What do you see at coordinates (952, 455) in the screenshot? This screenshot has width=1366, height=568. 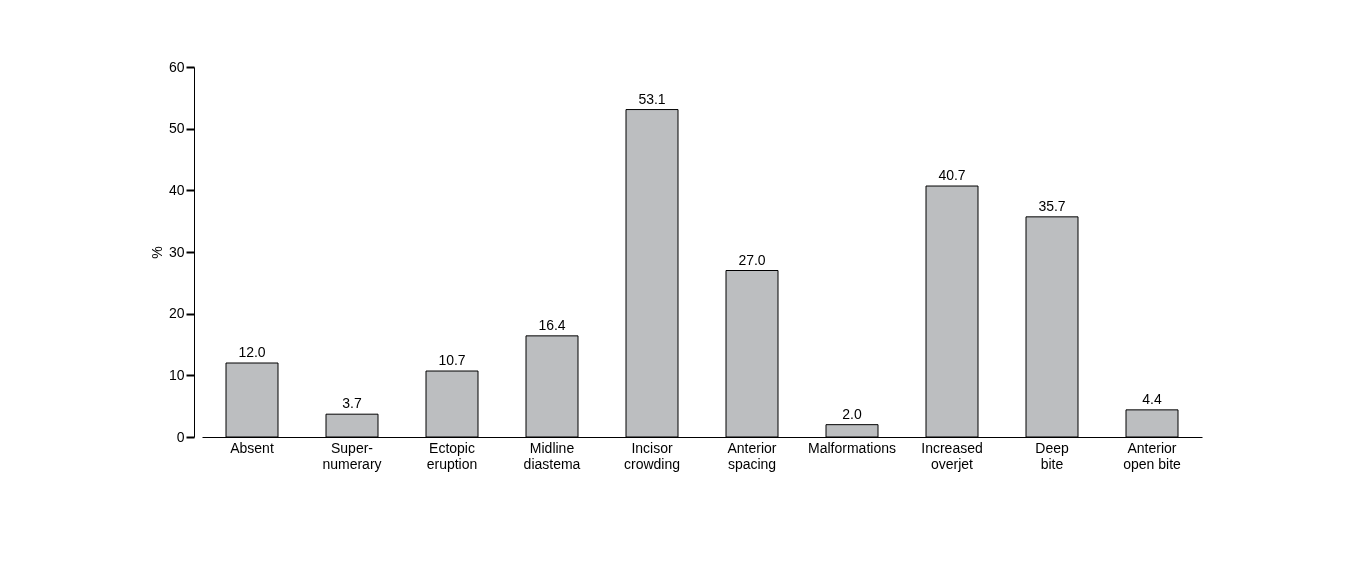 I see `x-tick-label: Increased overjet` at bounding box center [952, 455].